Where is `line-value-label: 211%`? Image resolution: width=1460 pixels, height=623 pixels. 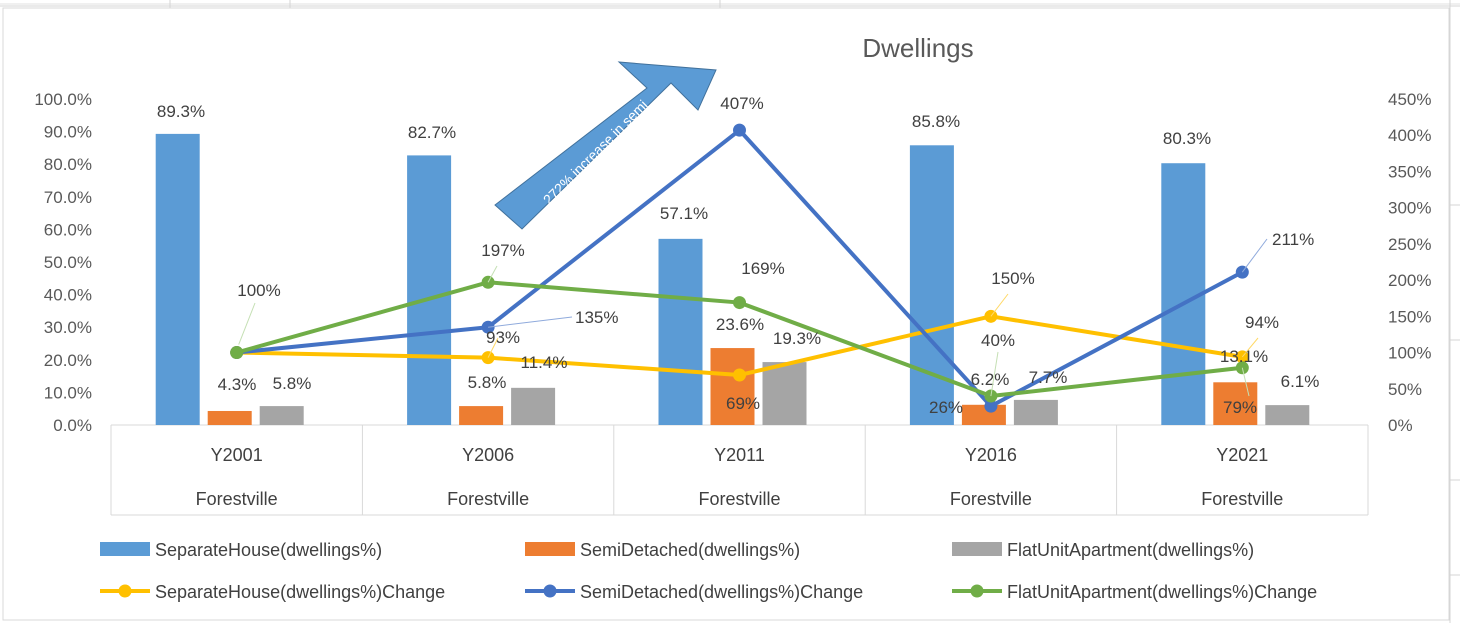 line-value-label: 211% is located at coordinates (1293, 239).